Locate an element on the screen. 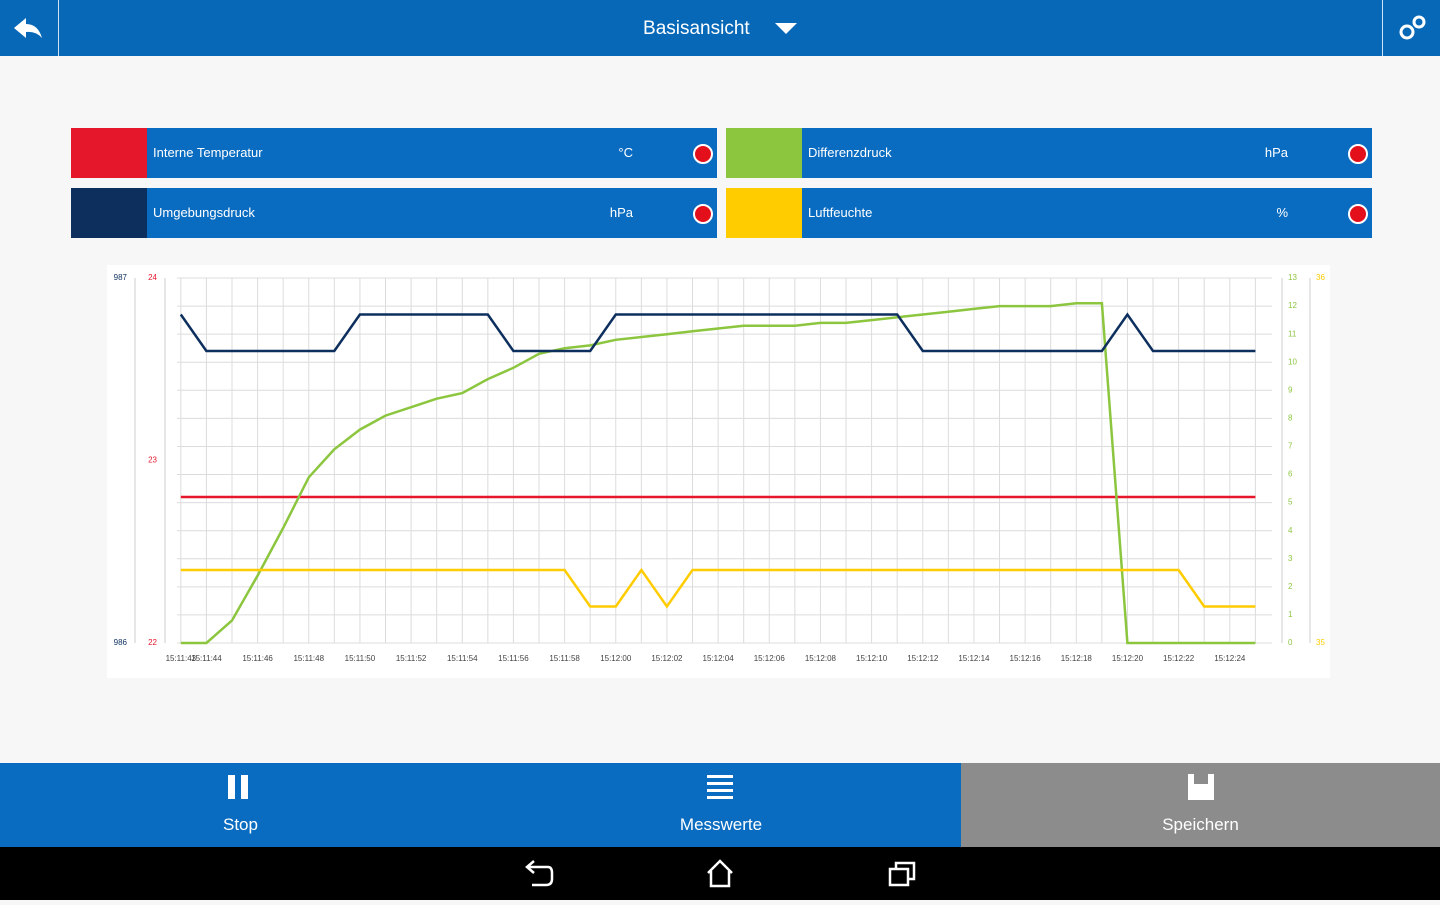 This screenshot has height=905, width=1440. legend-label: Interne Temperatur is located at coordinates (208, 152).